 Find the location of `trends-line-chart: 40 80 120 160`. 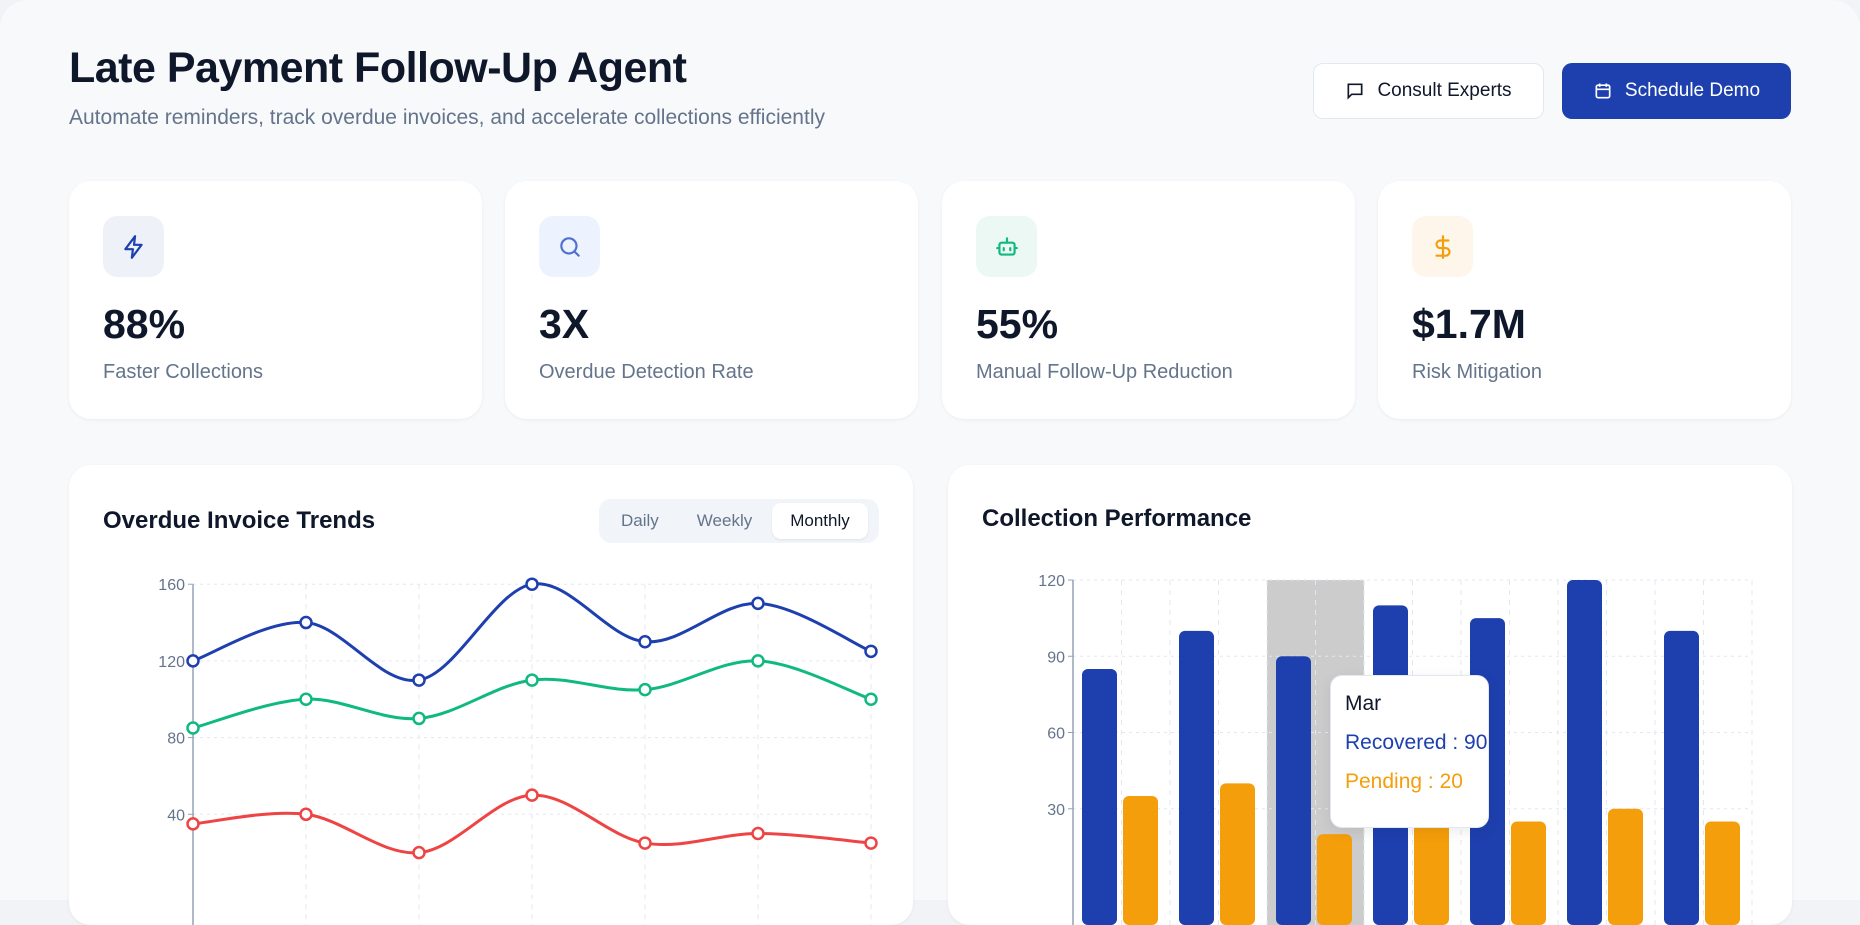

trends-line-chart: 40 80 120 160 is located at coordinates (518, 751).